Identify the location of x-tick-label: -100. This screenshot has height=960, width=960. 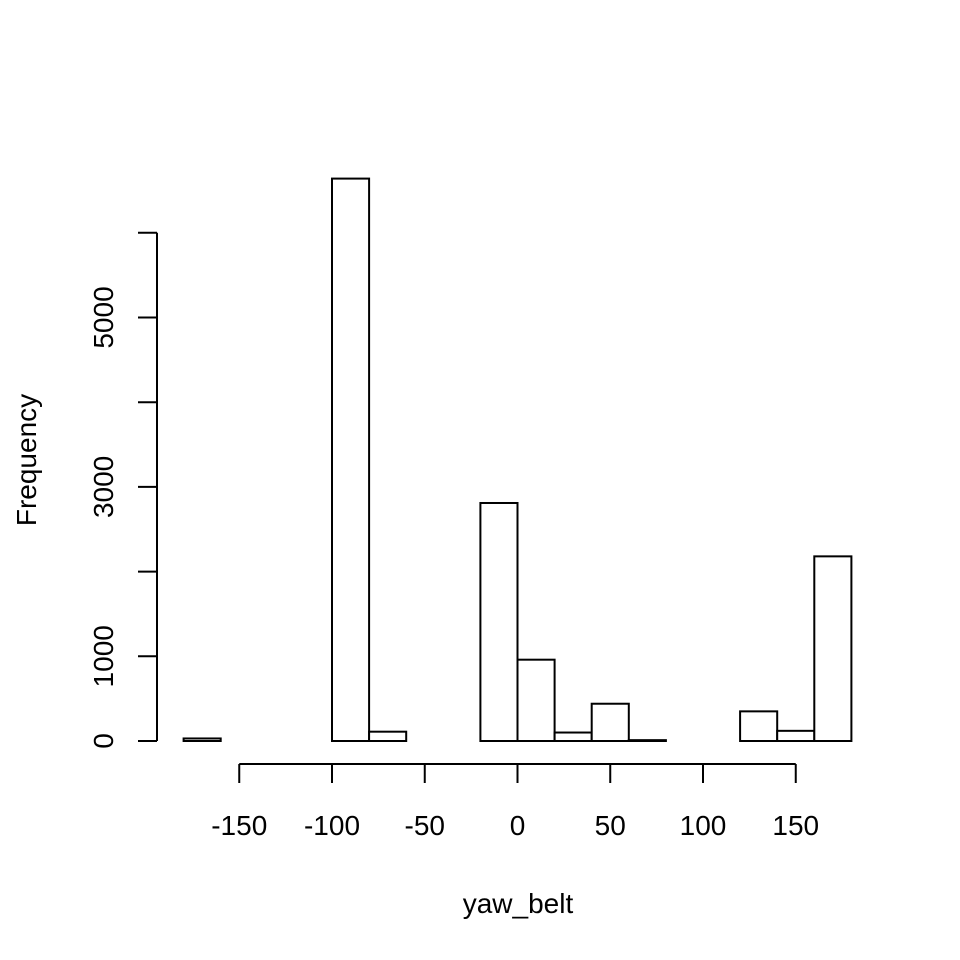
(332, 825).